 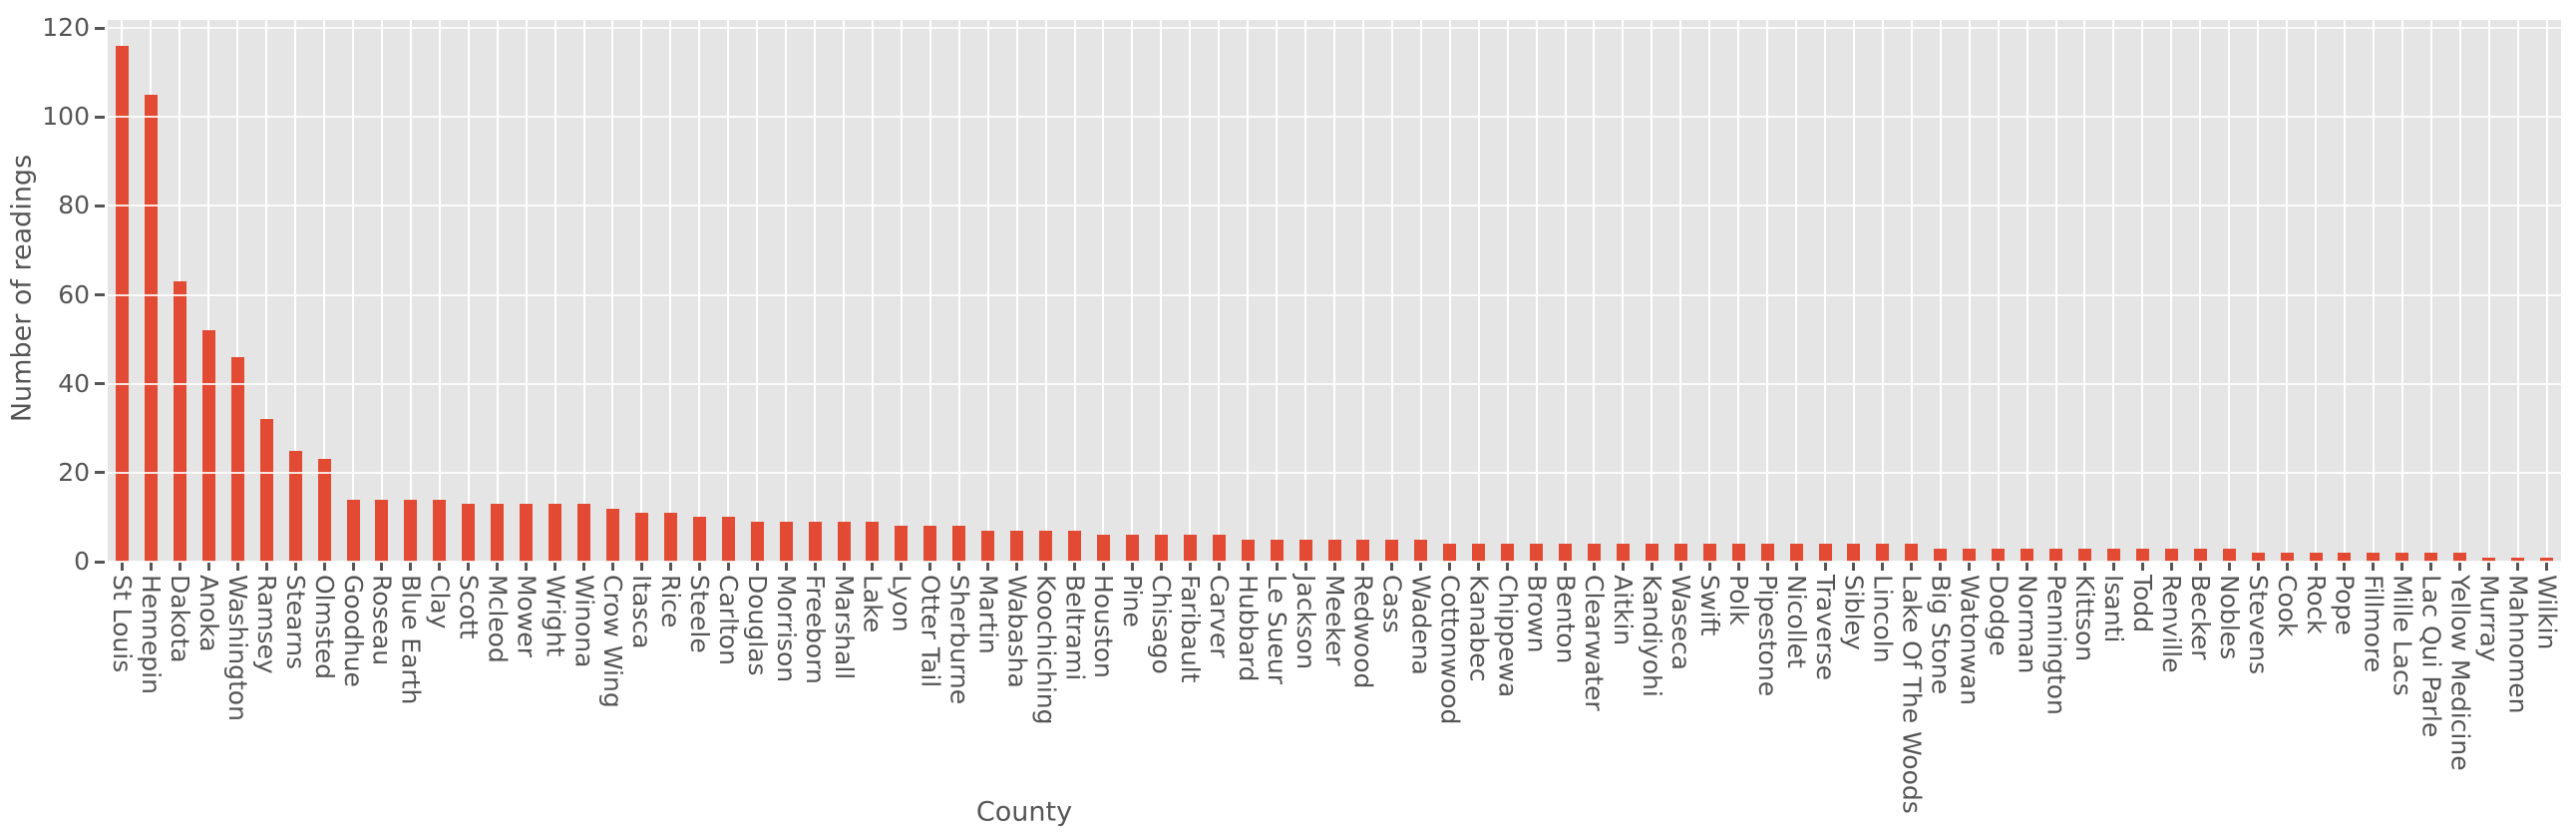 I want to click on bar-morrison, so click(x=786, y=541).